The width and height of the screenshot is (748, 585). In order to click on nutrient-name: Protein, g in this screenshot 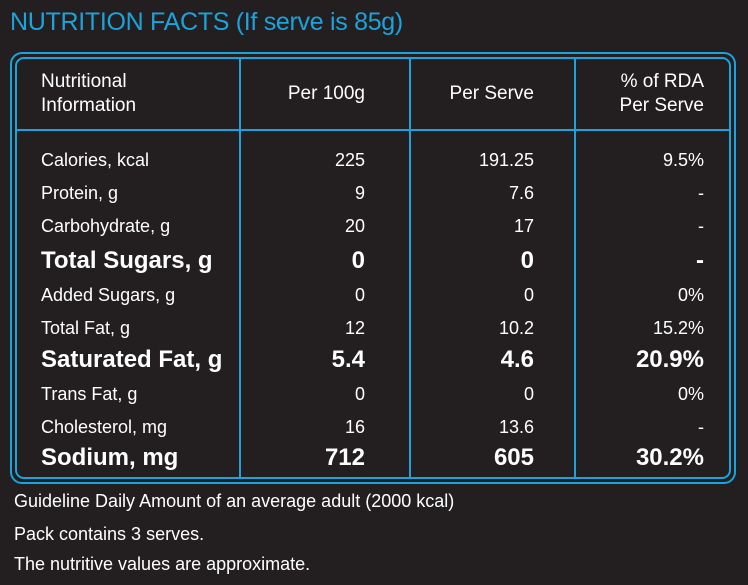, I will do `click(80, 192)`.